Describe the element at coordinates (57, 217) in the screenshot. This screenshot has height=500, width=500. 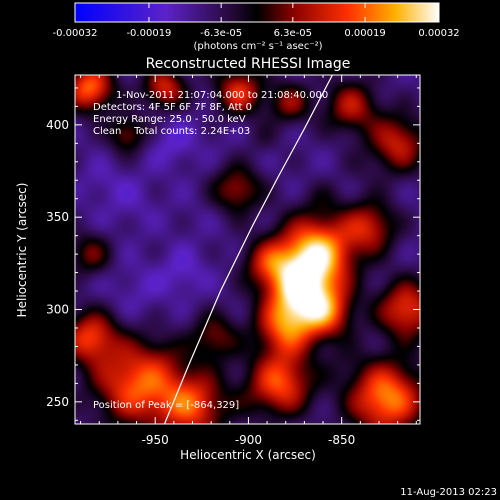
I see `y-tick-label: 350` at that location.